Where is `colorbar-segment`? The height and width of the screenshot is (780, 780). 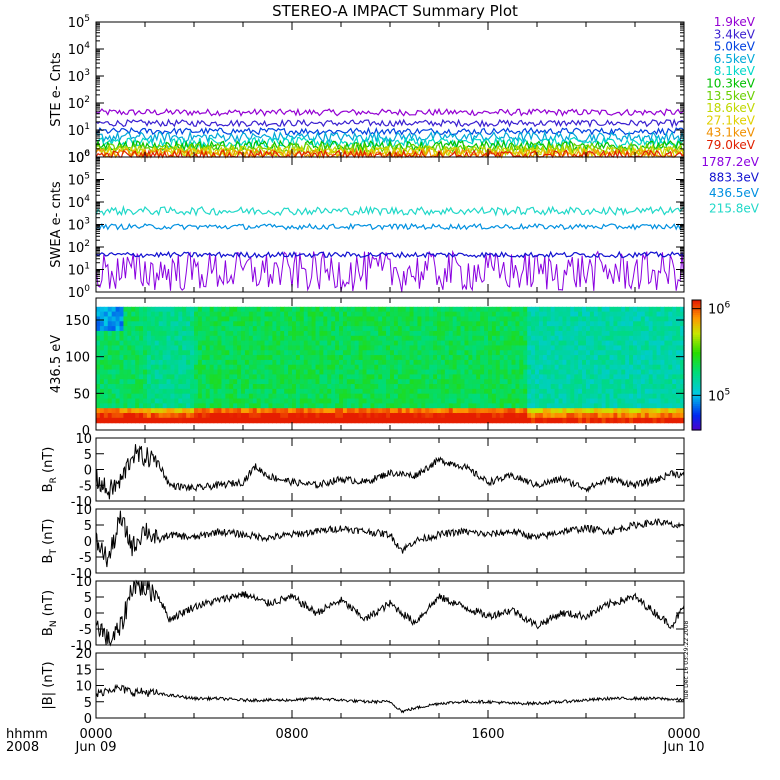 colorbar-segment is located at coordinates (696, 308).